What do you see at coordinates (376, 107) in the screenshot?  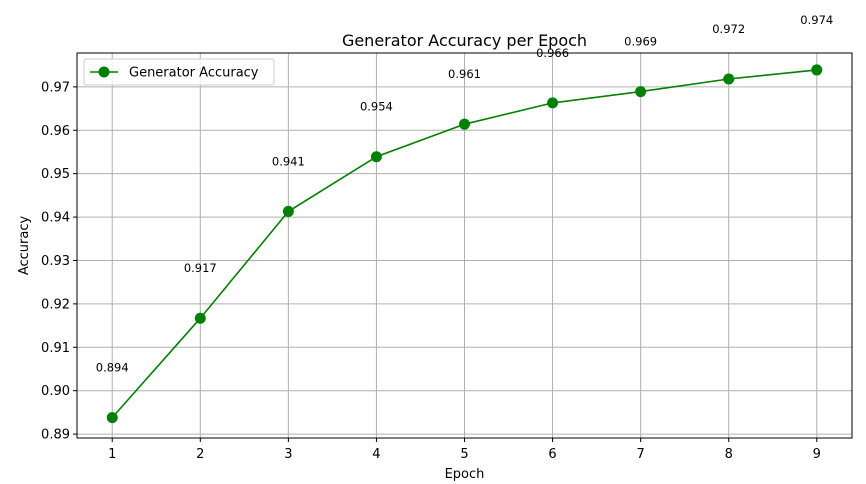 I see `data-label: 0.954` at bounding box center [376, 107].